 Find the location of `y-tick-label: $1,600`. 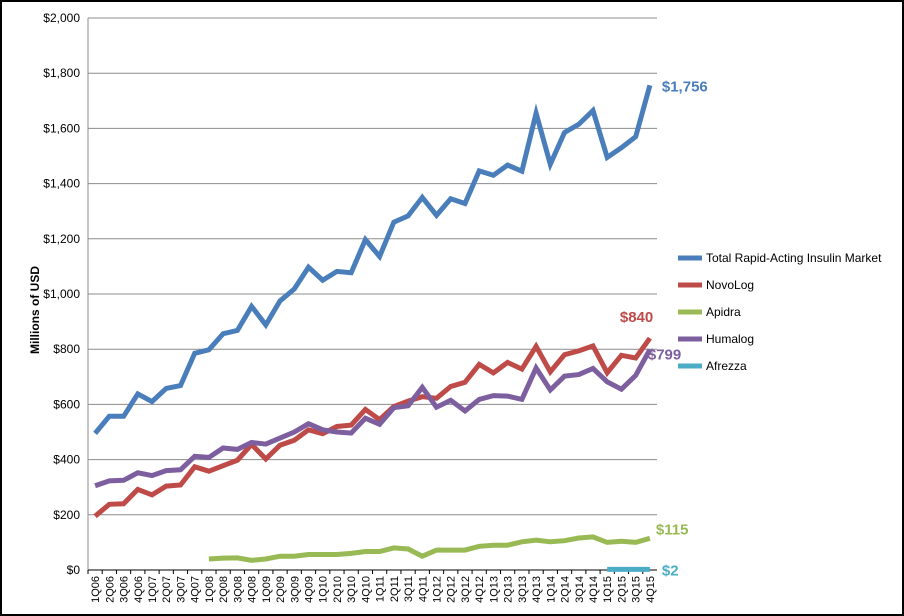

y-tick-label: $1,600 is located at coordinates (61, 128).